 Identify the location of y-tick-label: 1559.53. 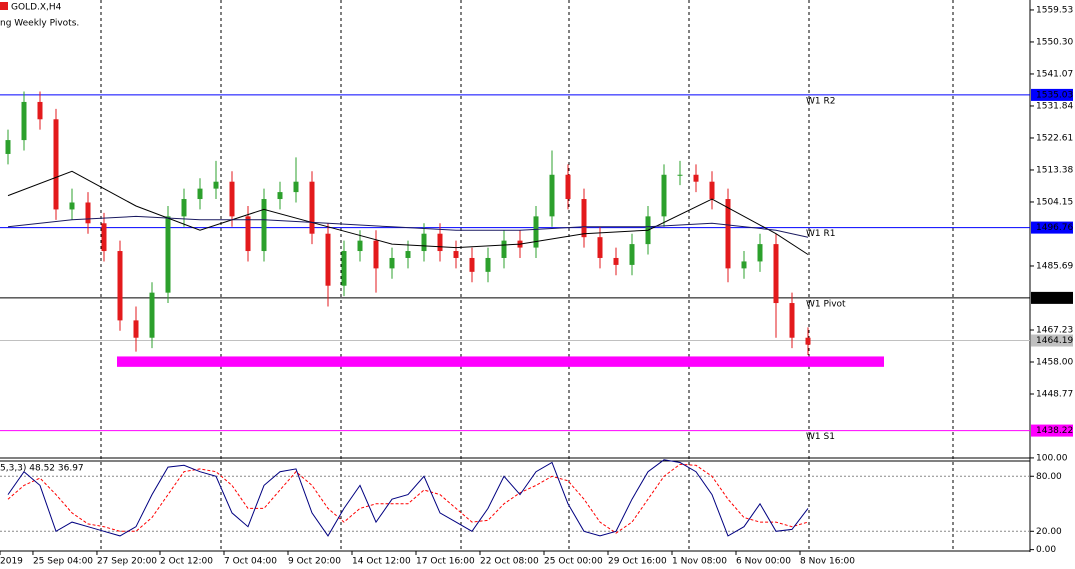
(1054, 10).